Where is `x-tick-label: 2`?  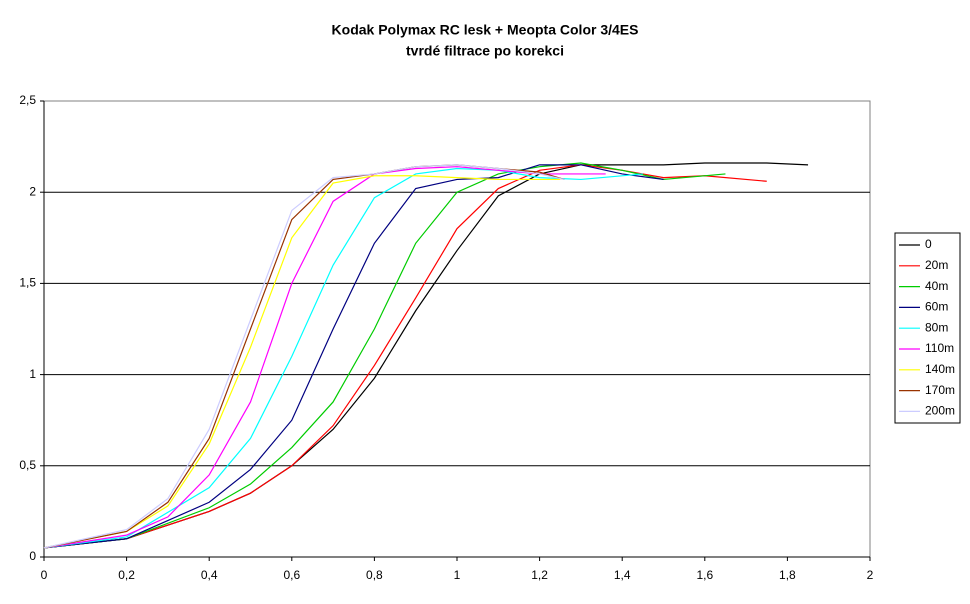
x-tick-label: 2 is located at coordinates (870, 575).